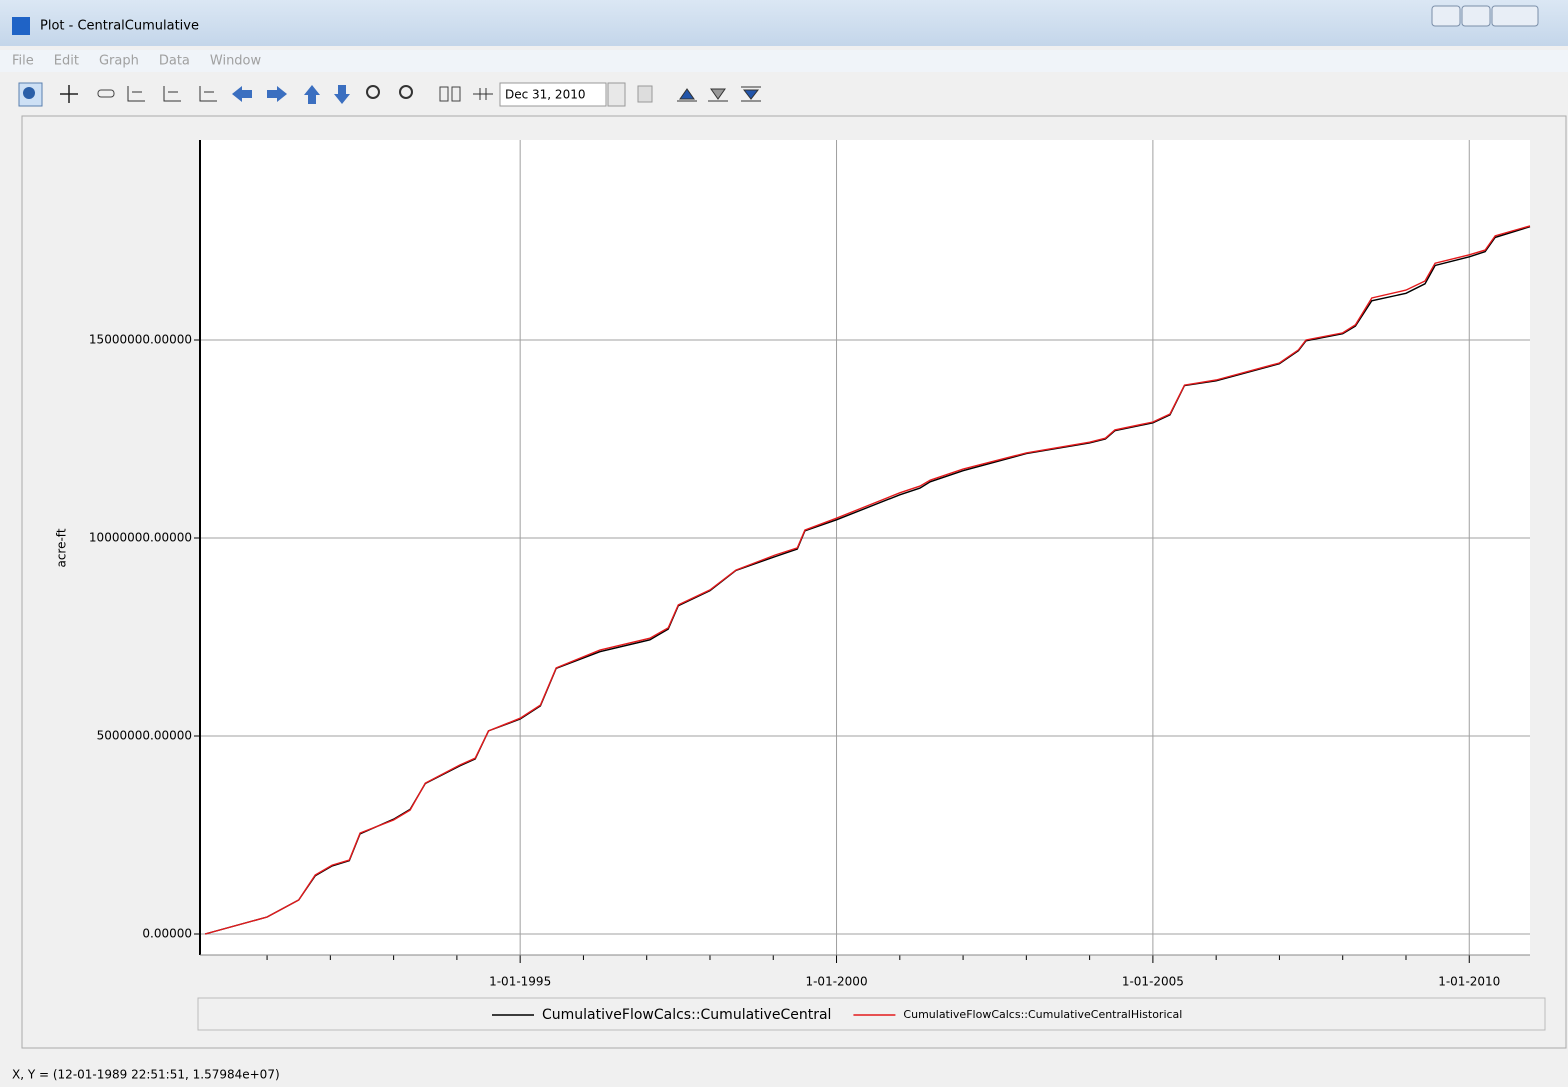  I want to click on y-tick-label: 0.00000, so click(167, 934).